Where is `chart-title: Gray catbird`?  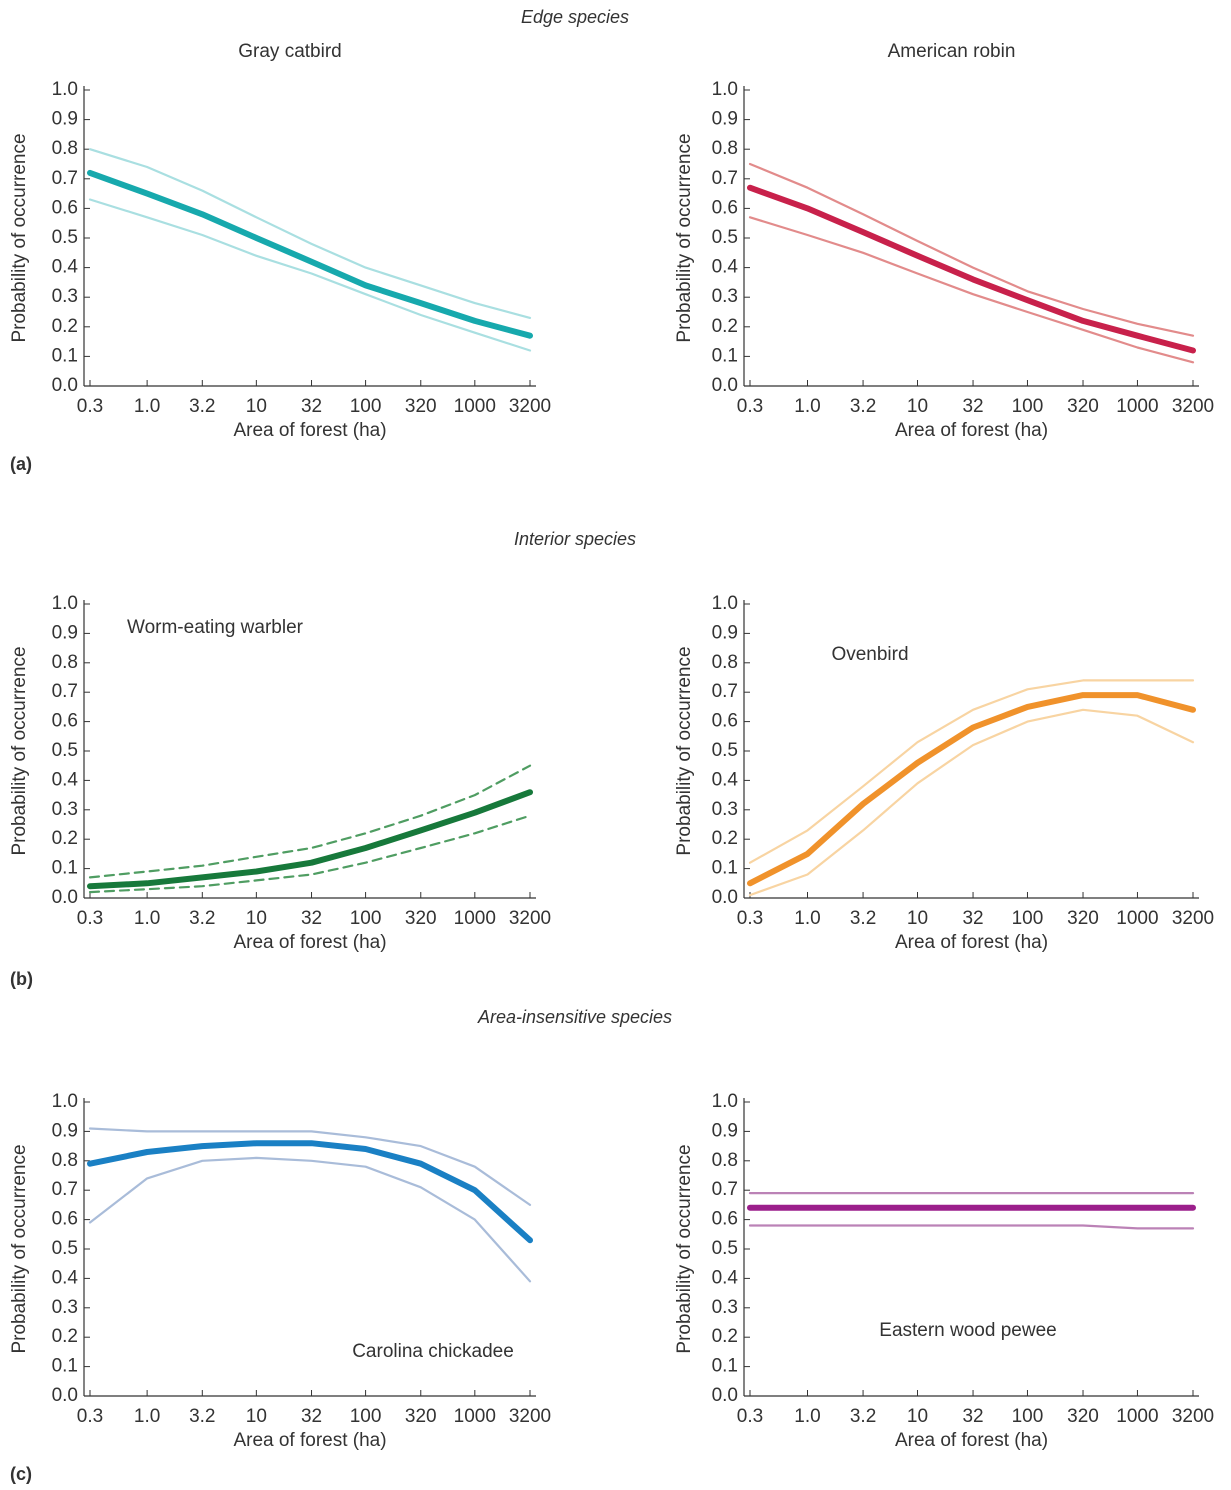
chart-title: Gray catbird is located at coordinates (289, 51).